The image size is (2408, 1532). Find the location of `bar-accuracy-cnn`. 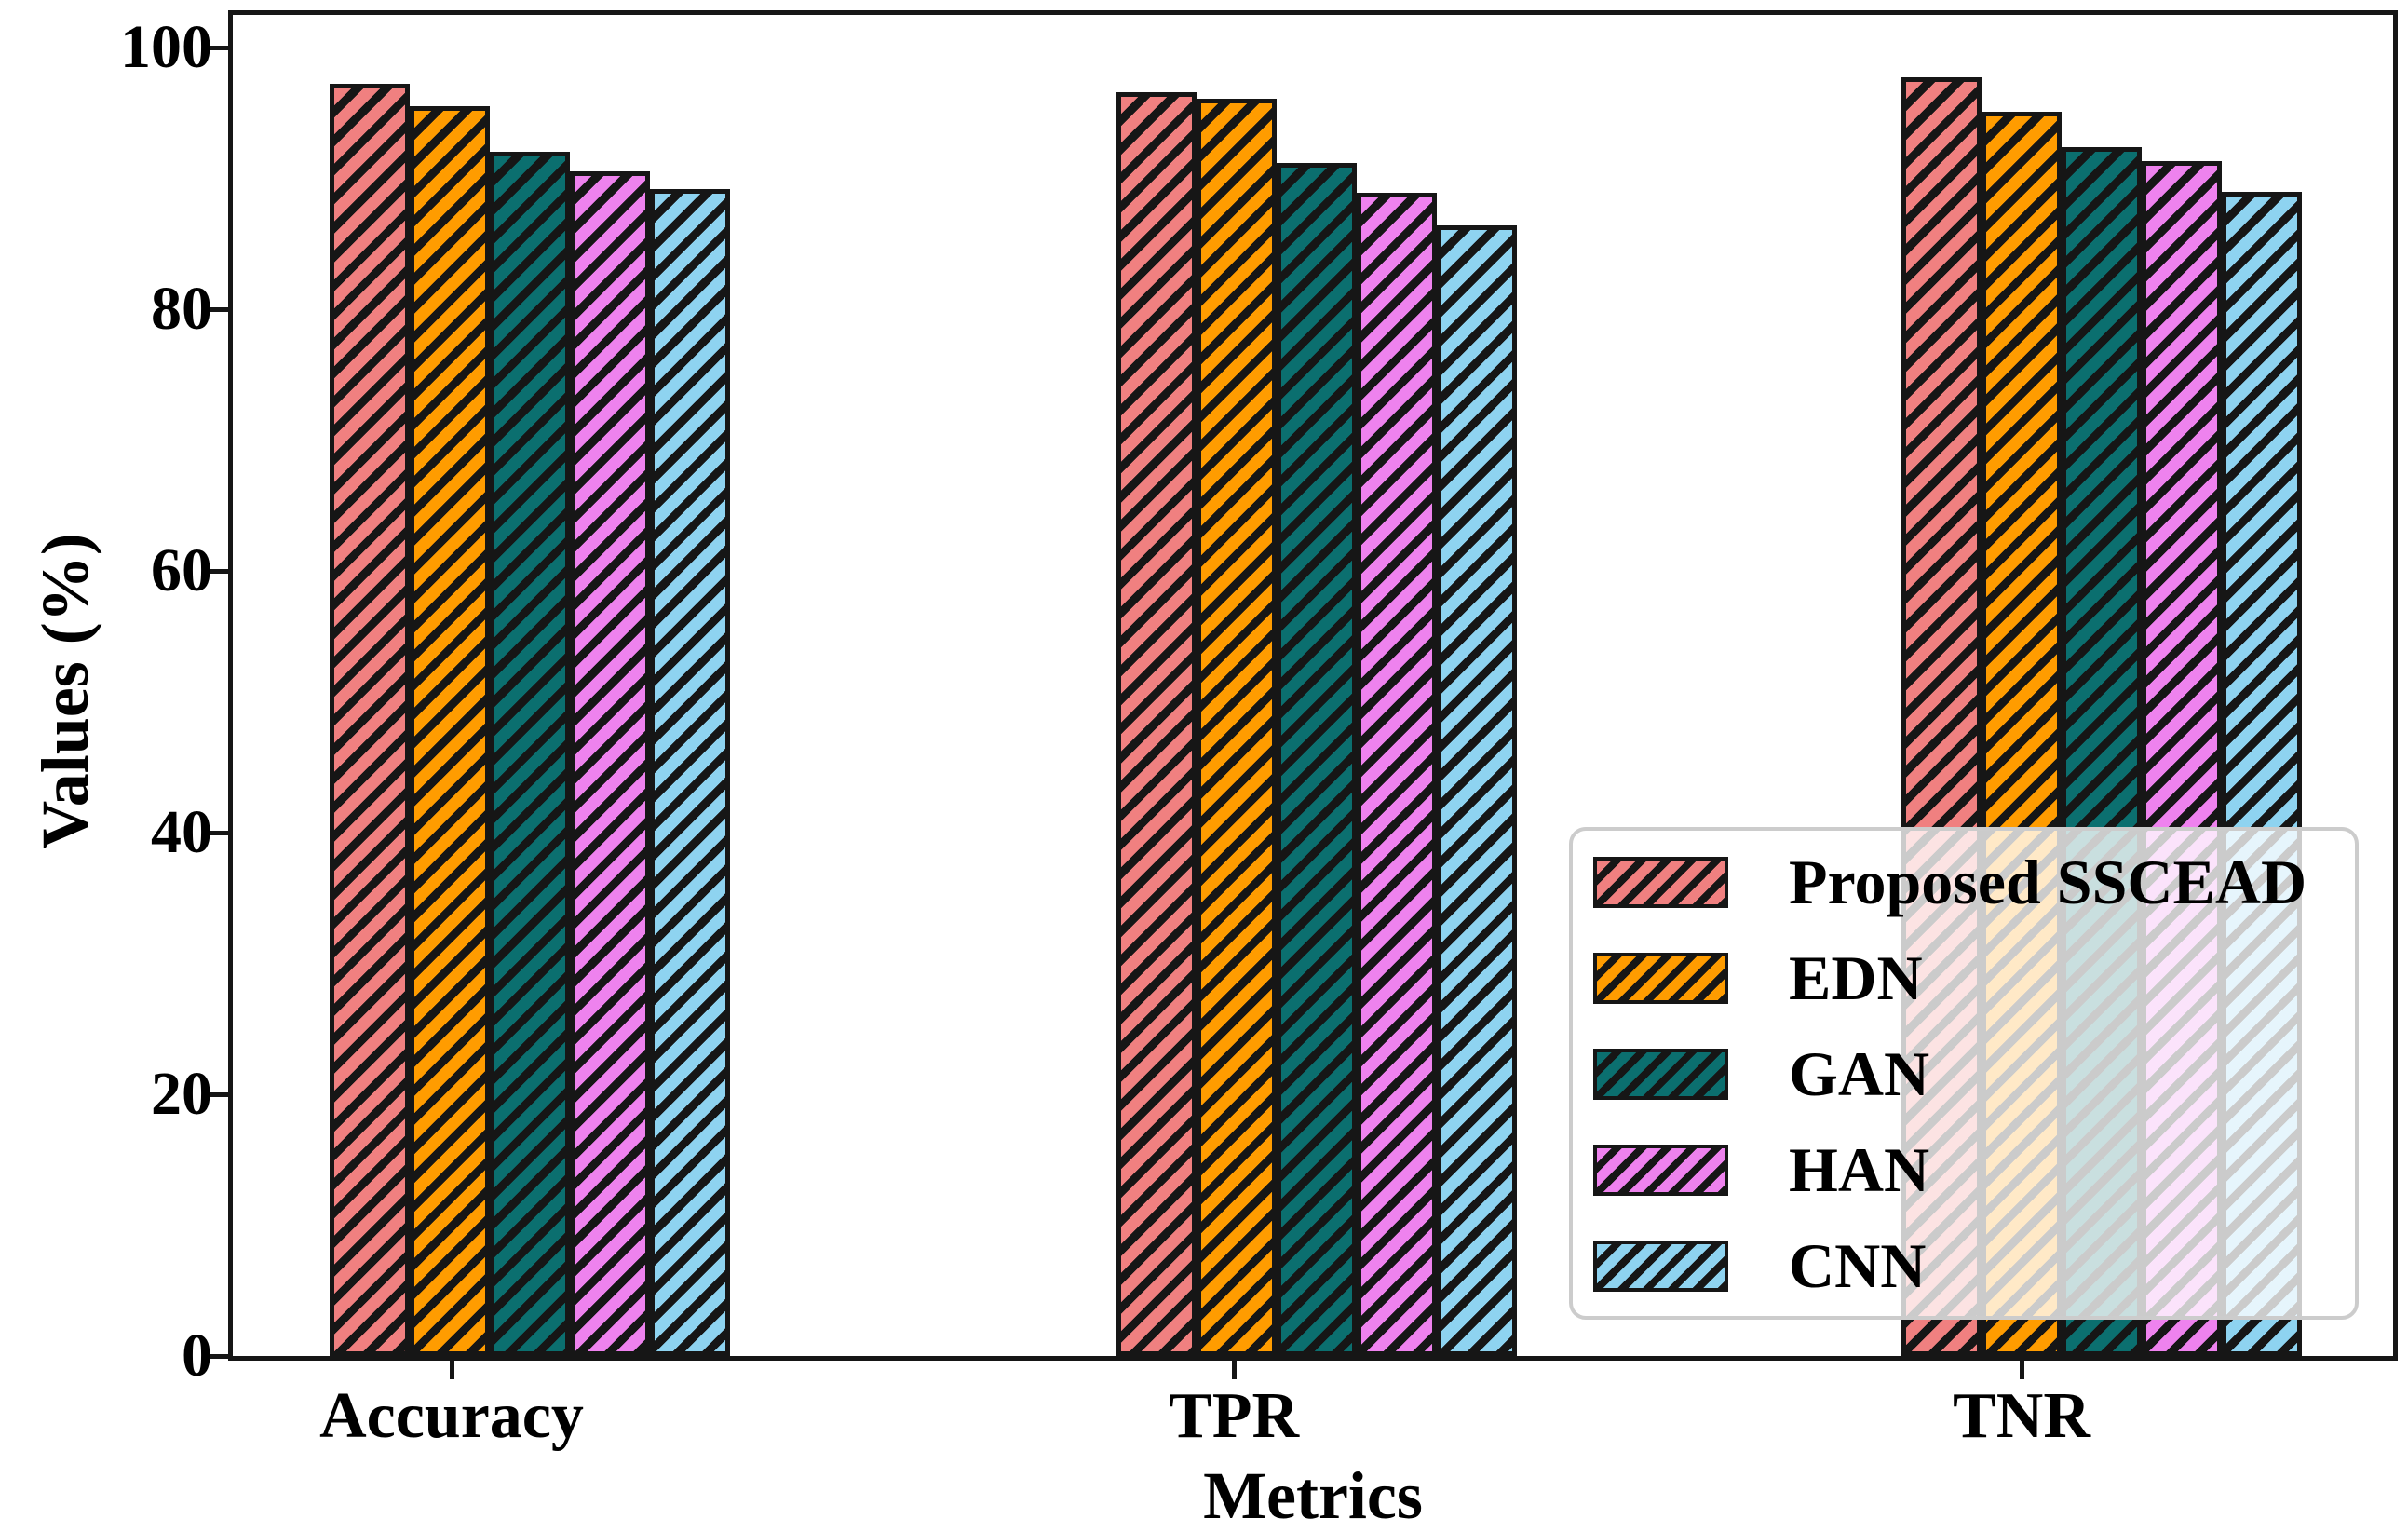

bar-accuracy-cnn is located at coordinates (690, 773).